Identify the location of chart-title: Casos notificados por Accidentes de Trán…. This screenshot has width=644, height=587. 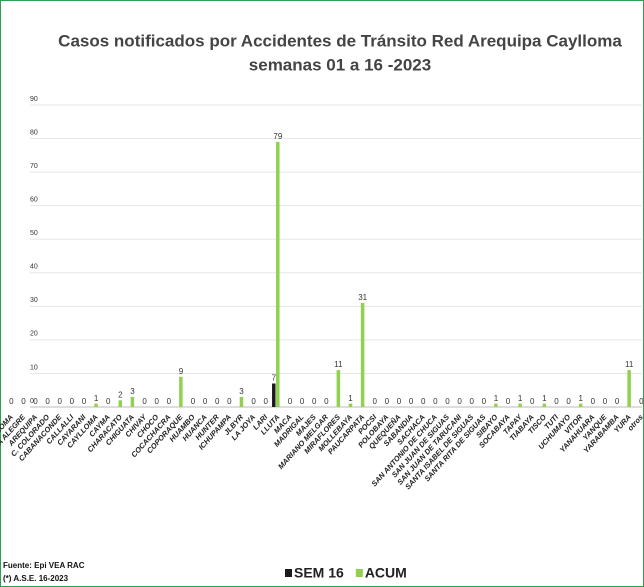
(340, 40).